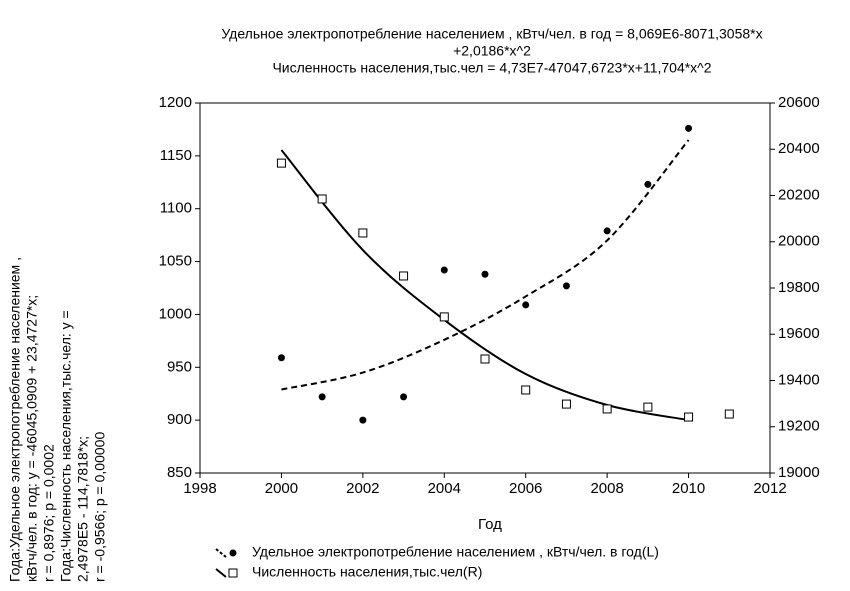 Image resolution: width=850 pixels, height=591 pixels. Describe the element at coordinates (490, 524) in the screenshot. I see `x-axis-label: Год` at that location.